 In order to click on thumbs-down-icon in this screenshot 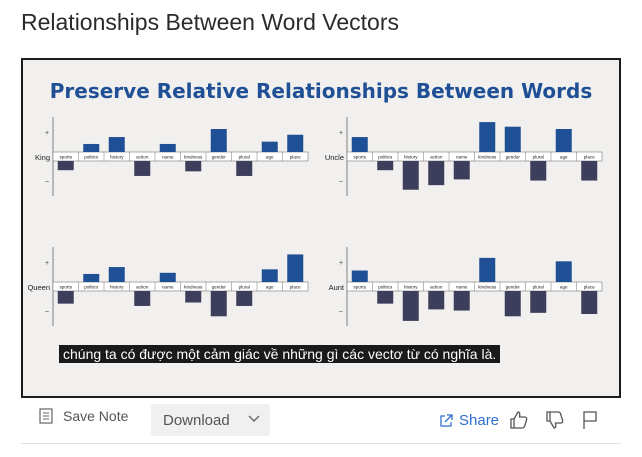, I will do `click(555, 420)`.